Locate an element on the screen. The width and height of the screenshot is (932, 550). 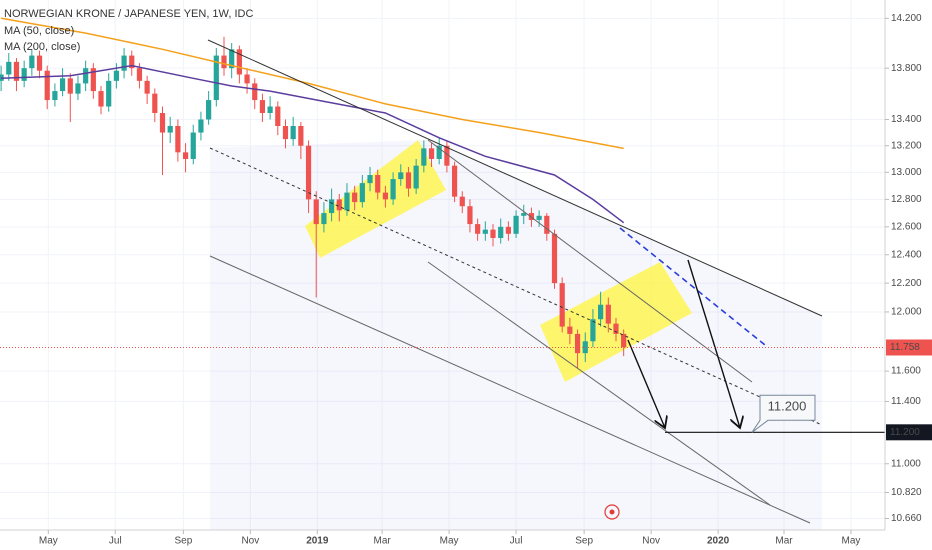
event-marker is located at coordinates (612, 512).